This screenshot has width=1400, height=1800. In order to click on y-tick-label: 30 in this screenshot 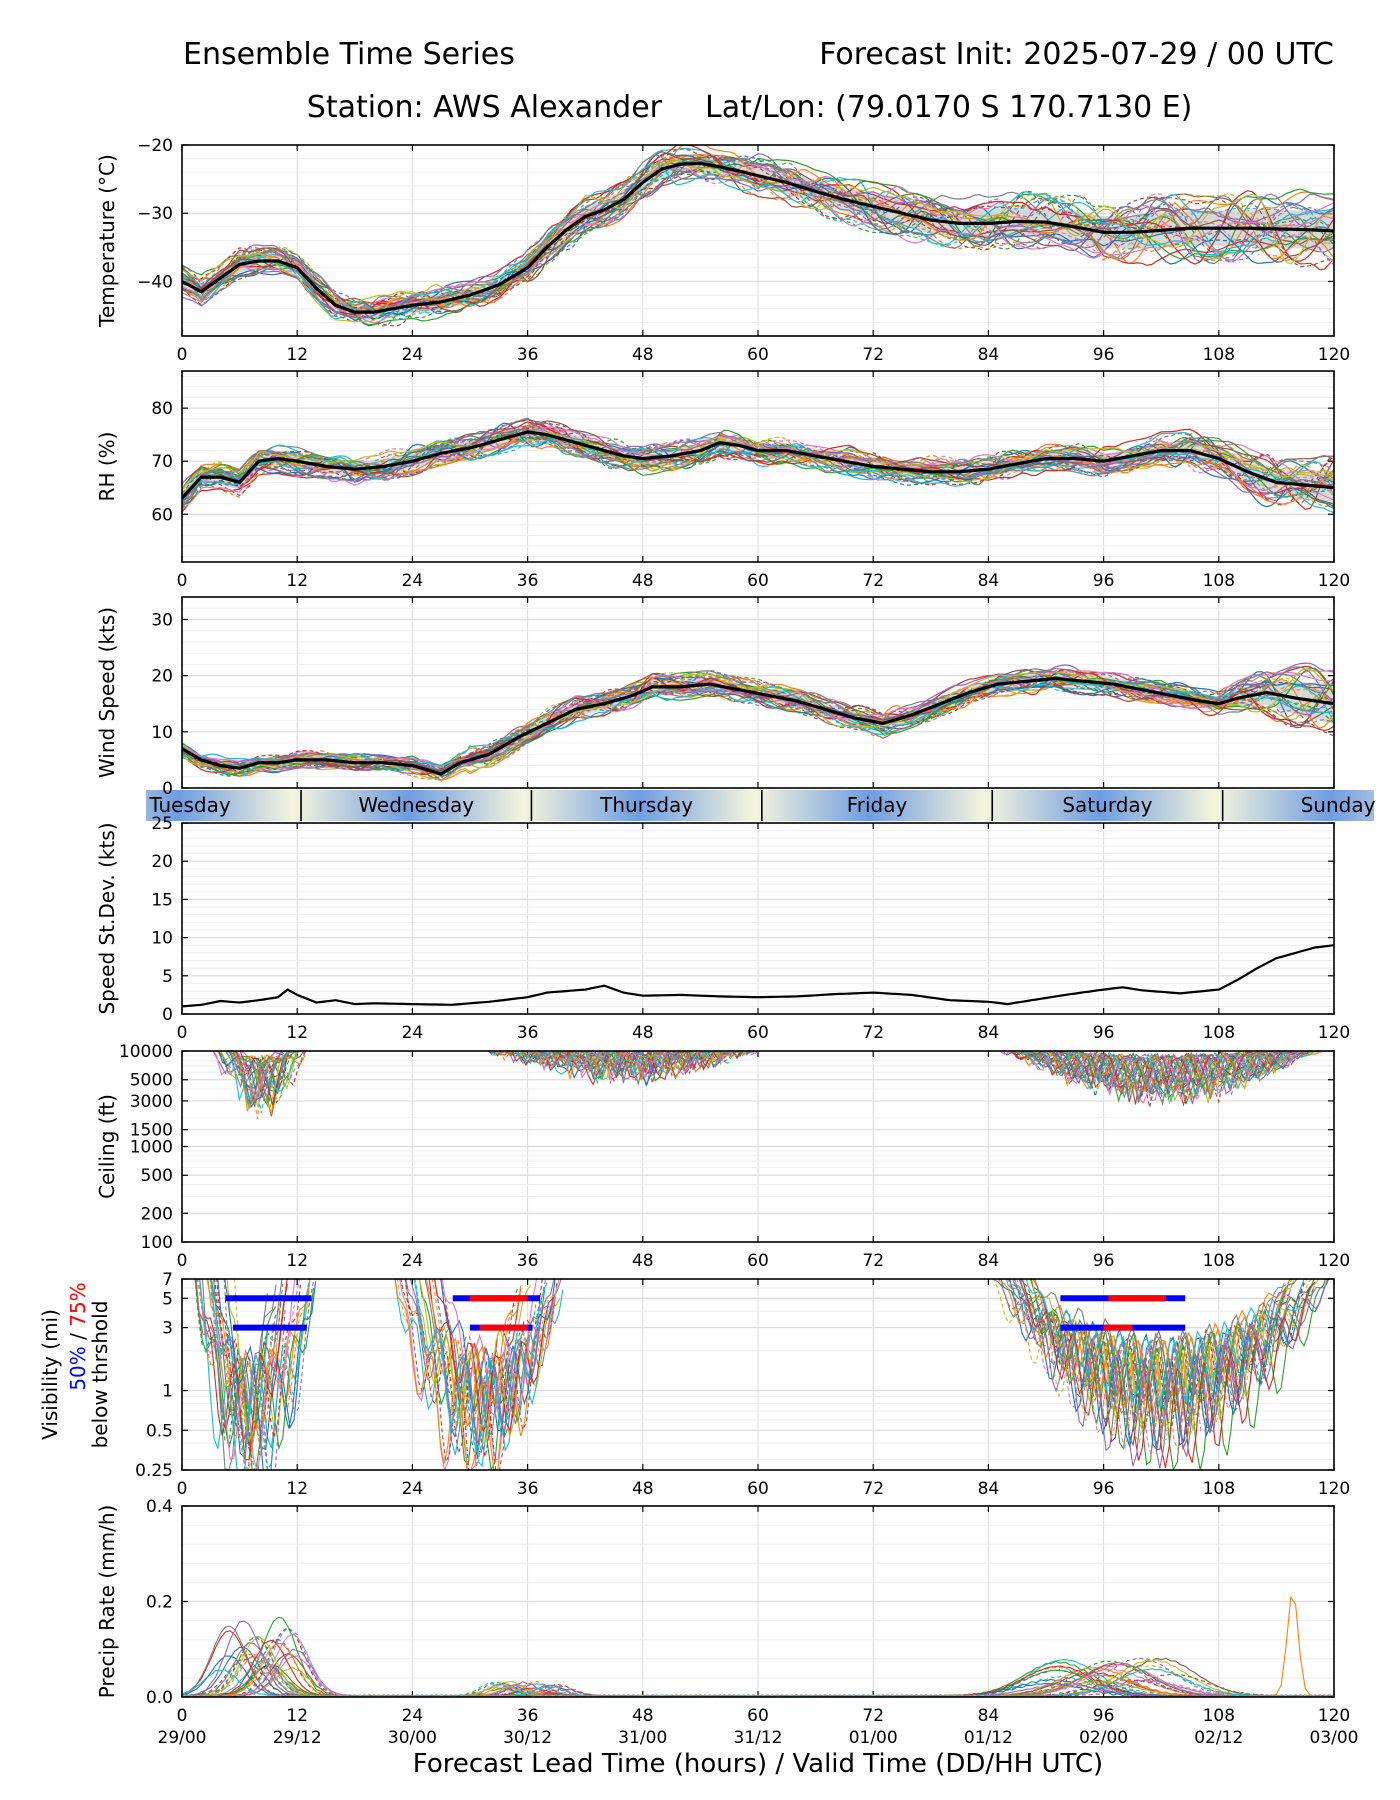, I will do `click(162, 620)`.